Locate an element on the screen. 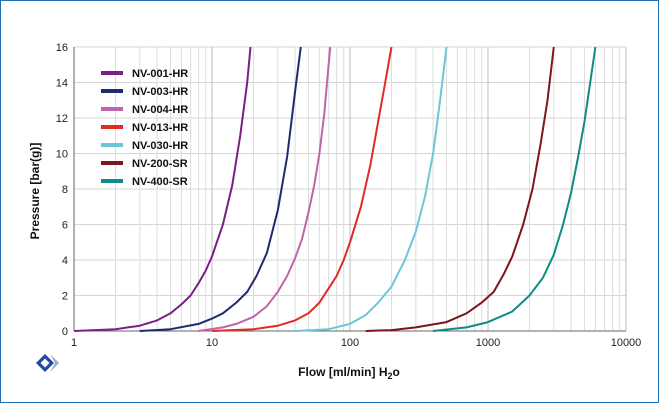  y-tick-labels: 0 2 4 6 8 10 12 14 16 is located at coordinates (62, 190).